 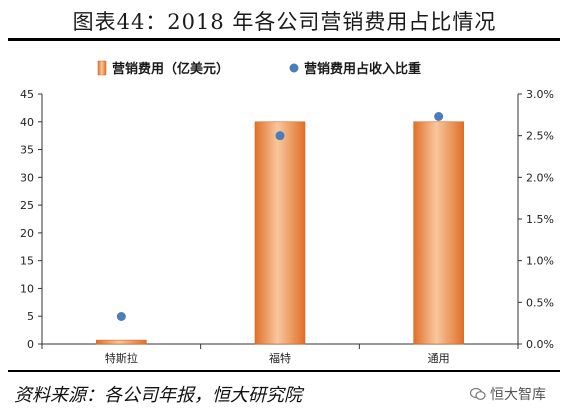 I want to click on x-tick-label: 特斯拉, so click(x=121, y=358).